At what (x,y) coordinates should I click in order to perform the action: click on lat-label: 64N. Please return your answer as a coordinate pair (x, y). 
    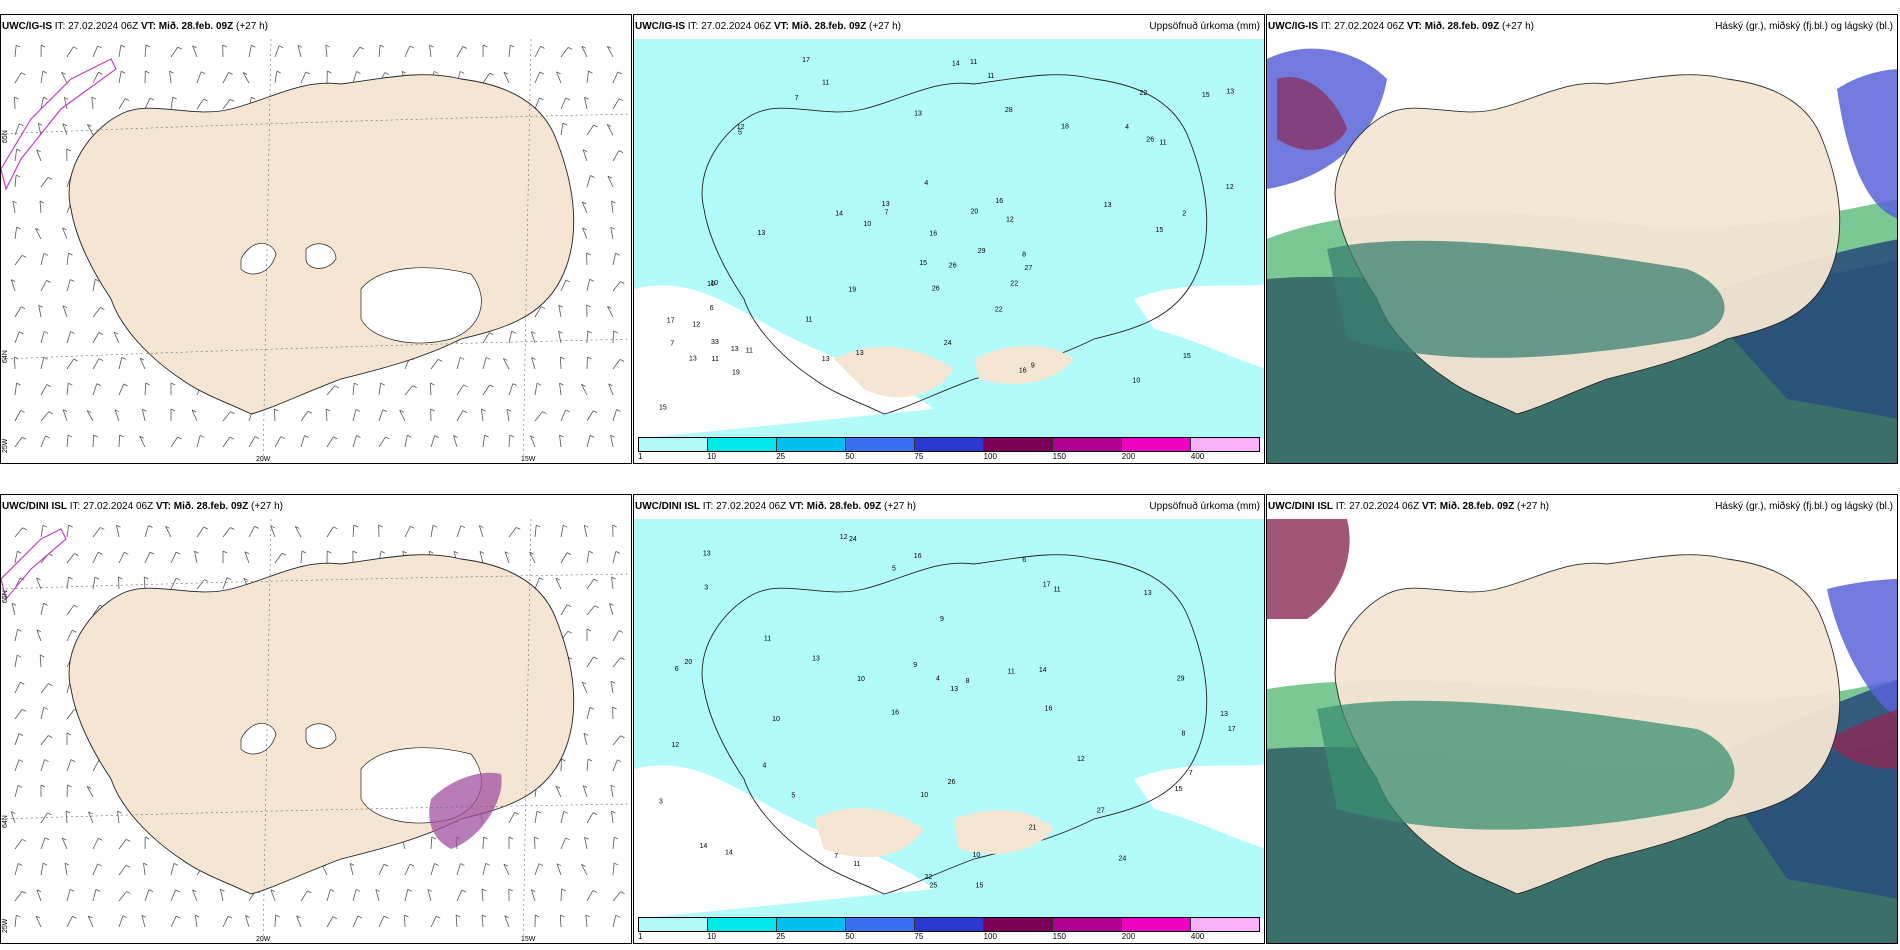
    Looking at the image, I should click on (5, 821).